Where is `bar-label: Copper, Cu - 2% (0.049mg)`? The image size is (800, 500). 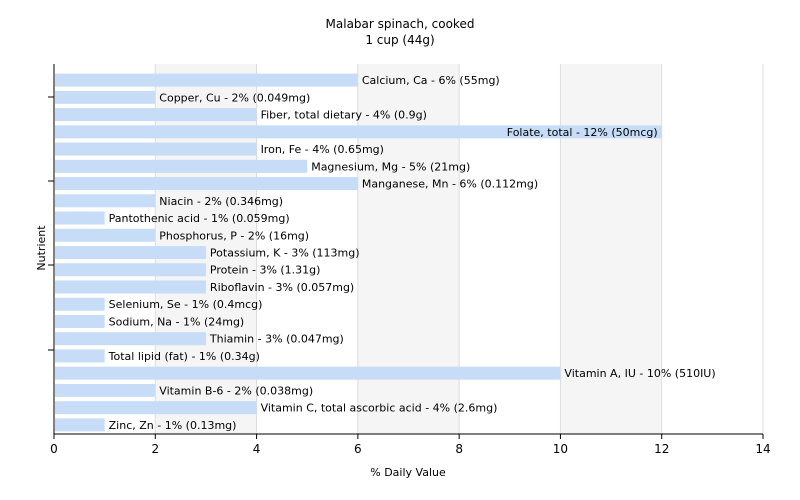
bar-label: Copper, Cu - 2% (0.049mg) is located at coordinates (234, 97).